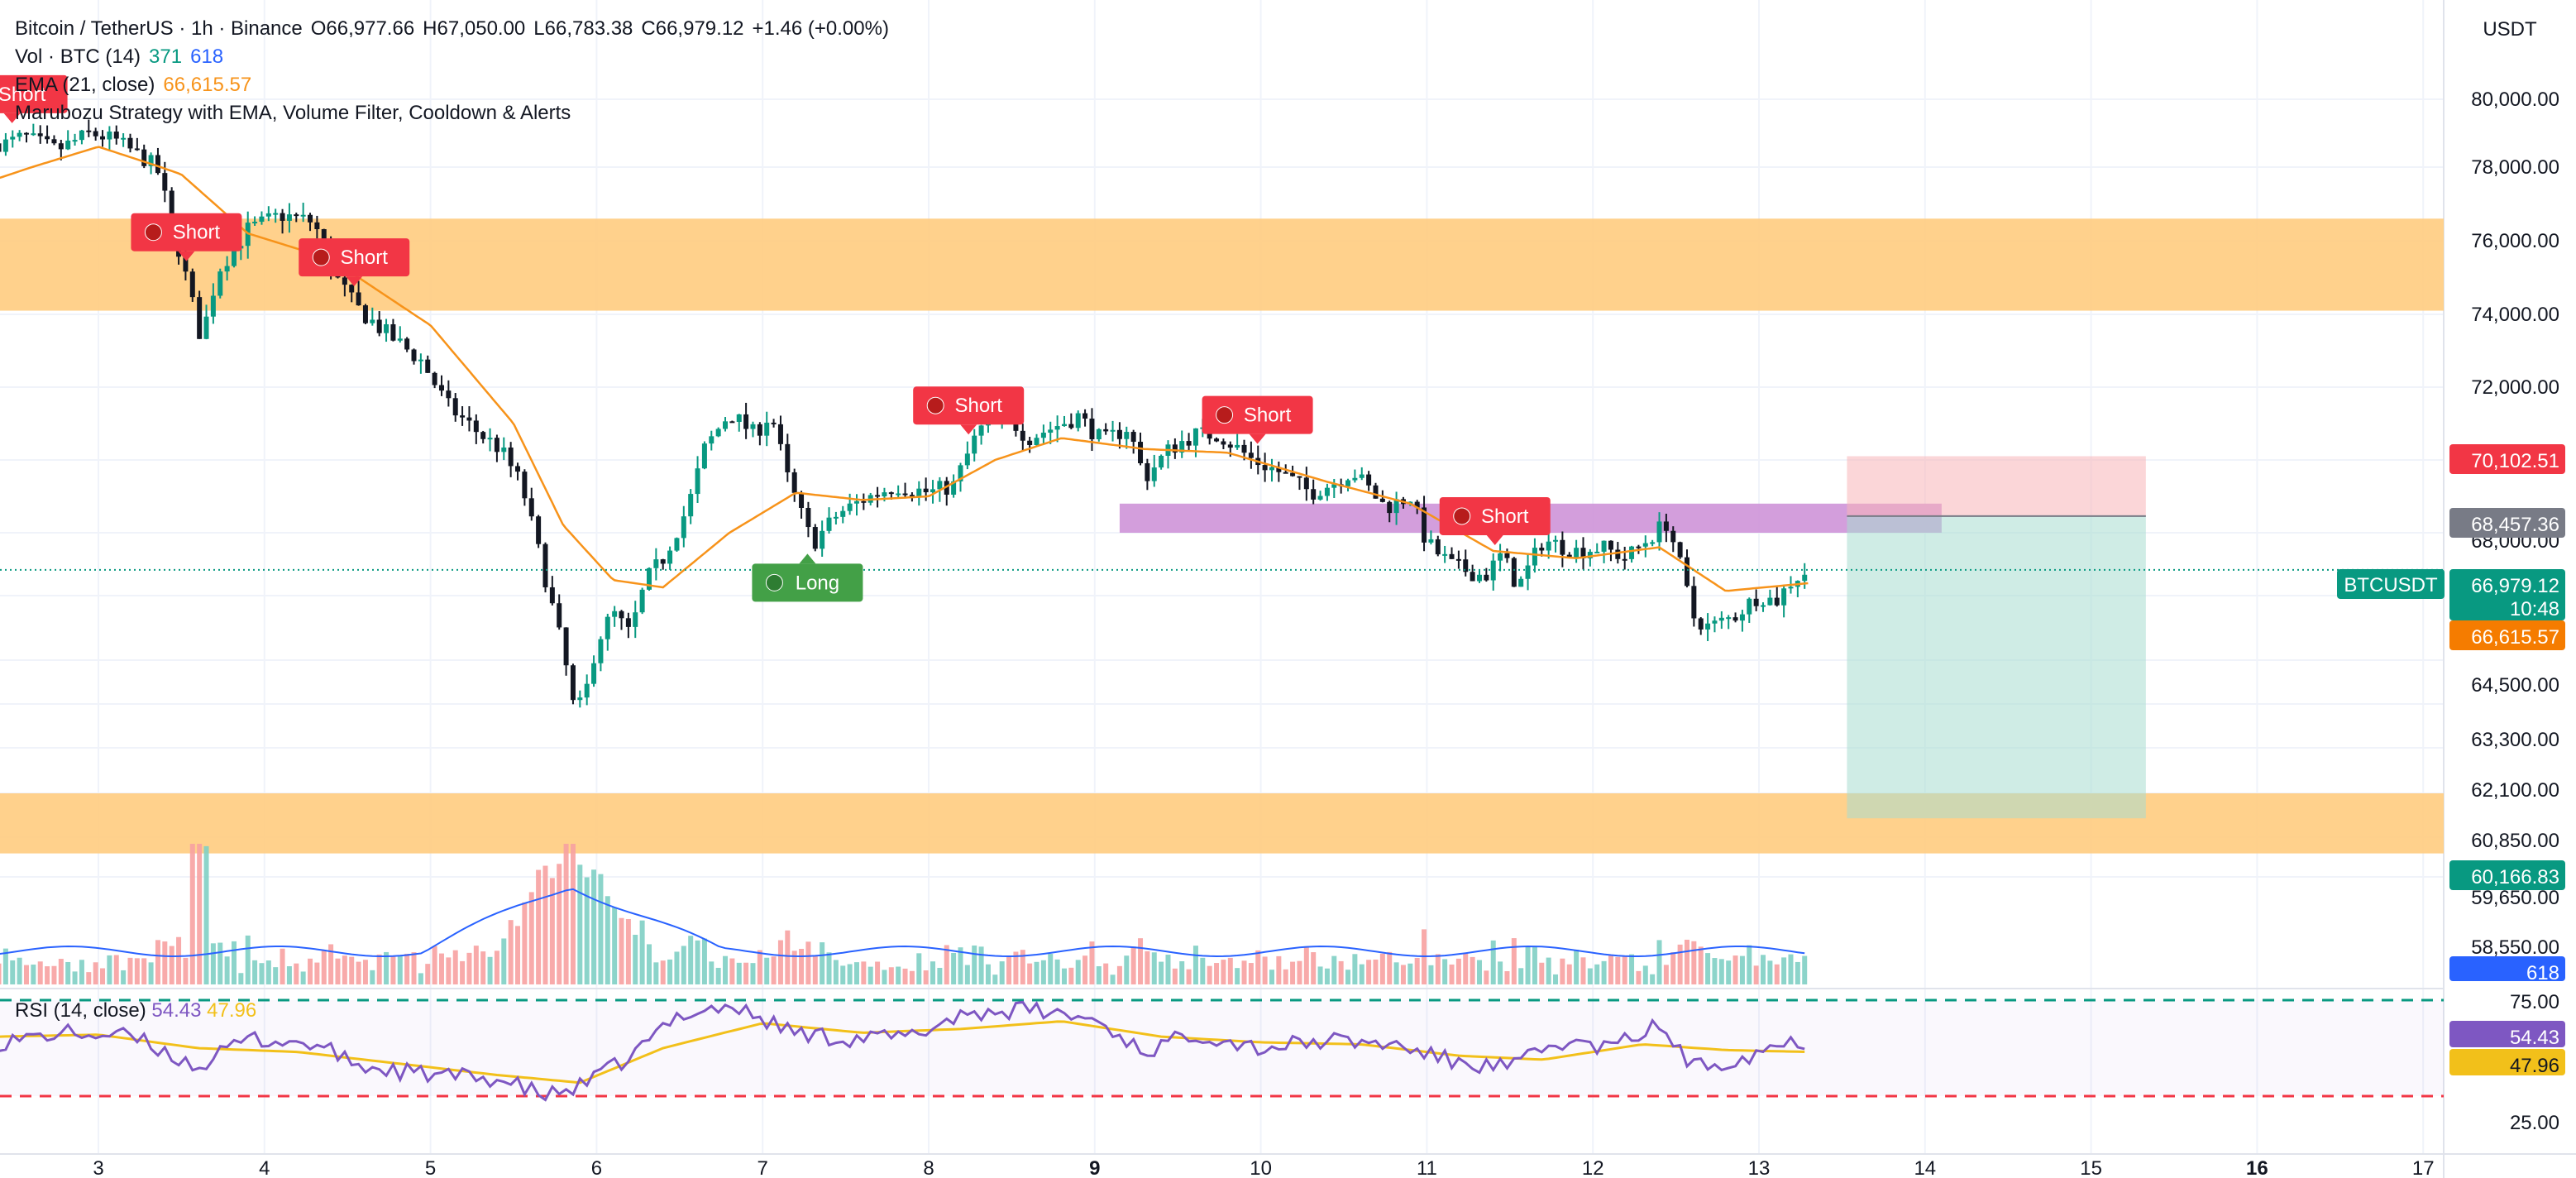 The height and width of the screenshot is (1178, 2576). I want to click on target-price-badge: 60,166.83, so click(2507, 875).